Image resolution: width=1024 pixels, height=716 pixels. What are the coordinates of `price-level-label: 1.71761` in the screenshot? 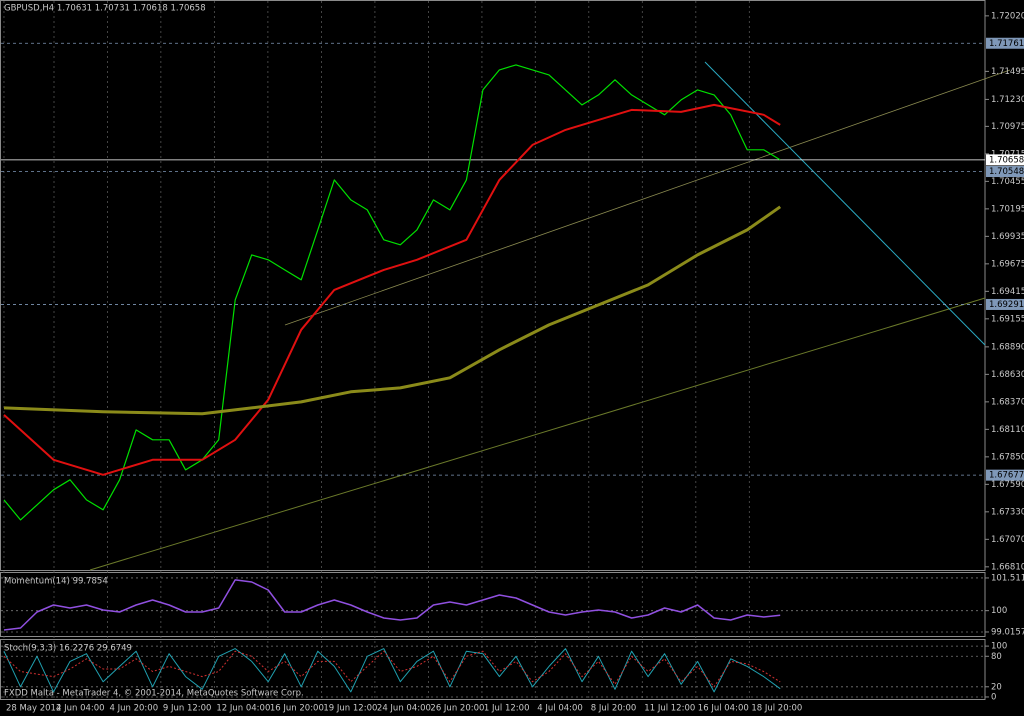 It's located at (1006, 44).